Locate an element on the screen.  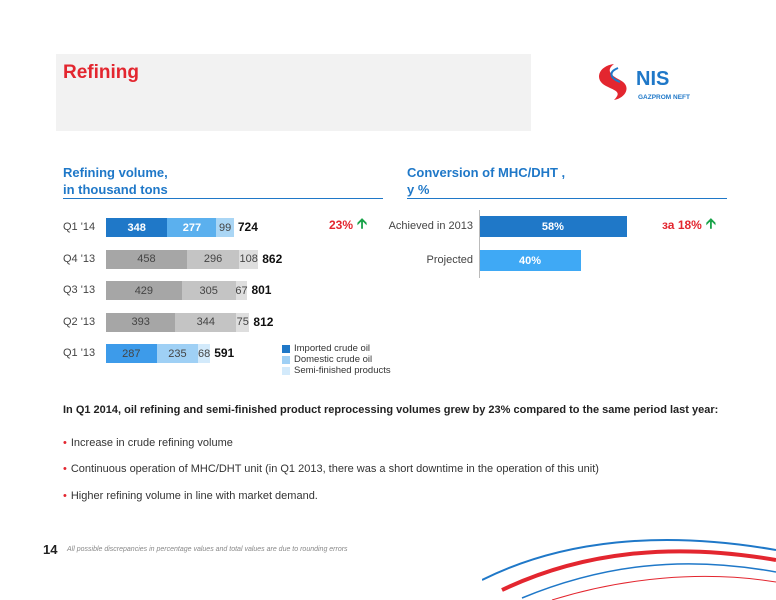
conversion-growth-badge: за 18% 🡩 is located at coordinates (689, 225).